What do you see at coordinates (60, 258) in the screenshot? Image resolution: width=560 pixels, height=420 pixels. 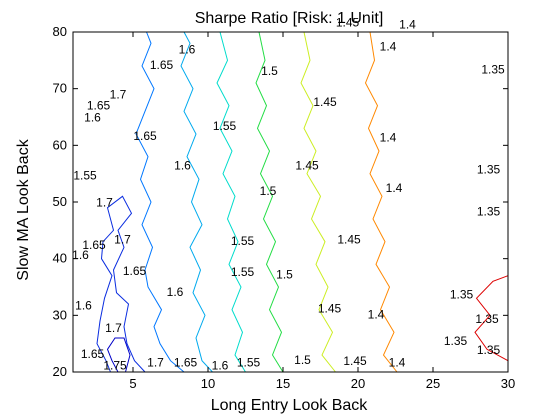 I see `y-tick-label: 40` at bounding box center [60, 258].